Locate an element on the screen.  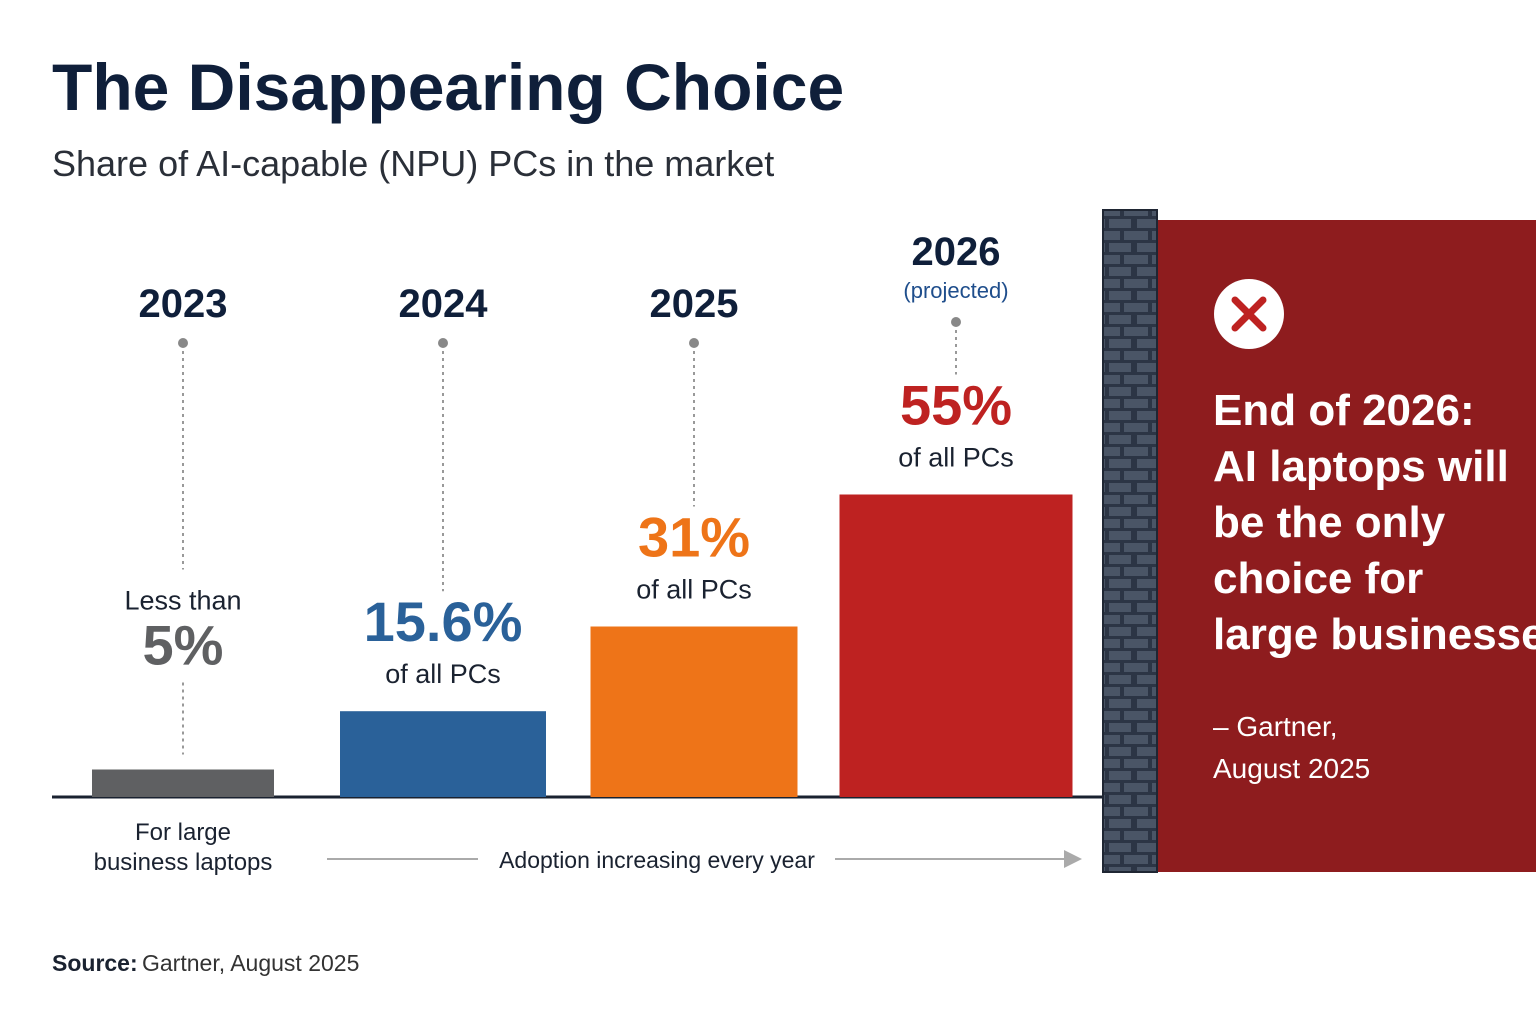
callout-text: be the only is located at coordinates (1329, 522).